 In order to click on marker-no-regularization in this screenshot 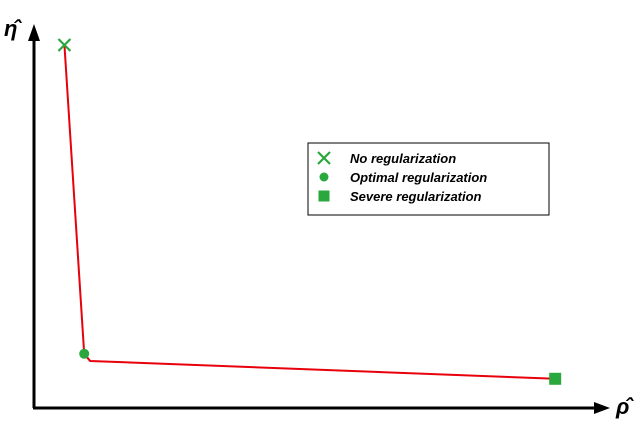, I will do `click(64, 45)`.